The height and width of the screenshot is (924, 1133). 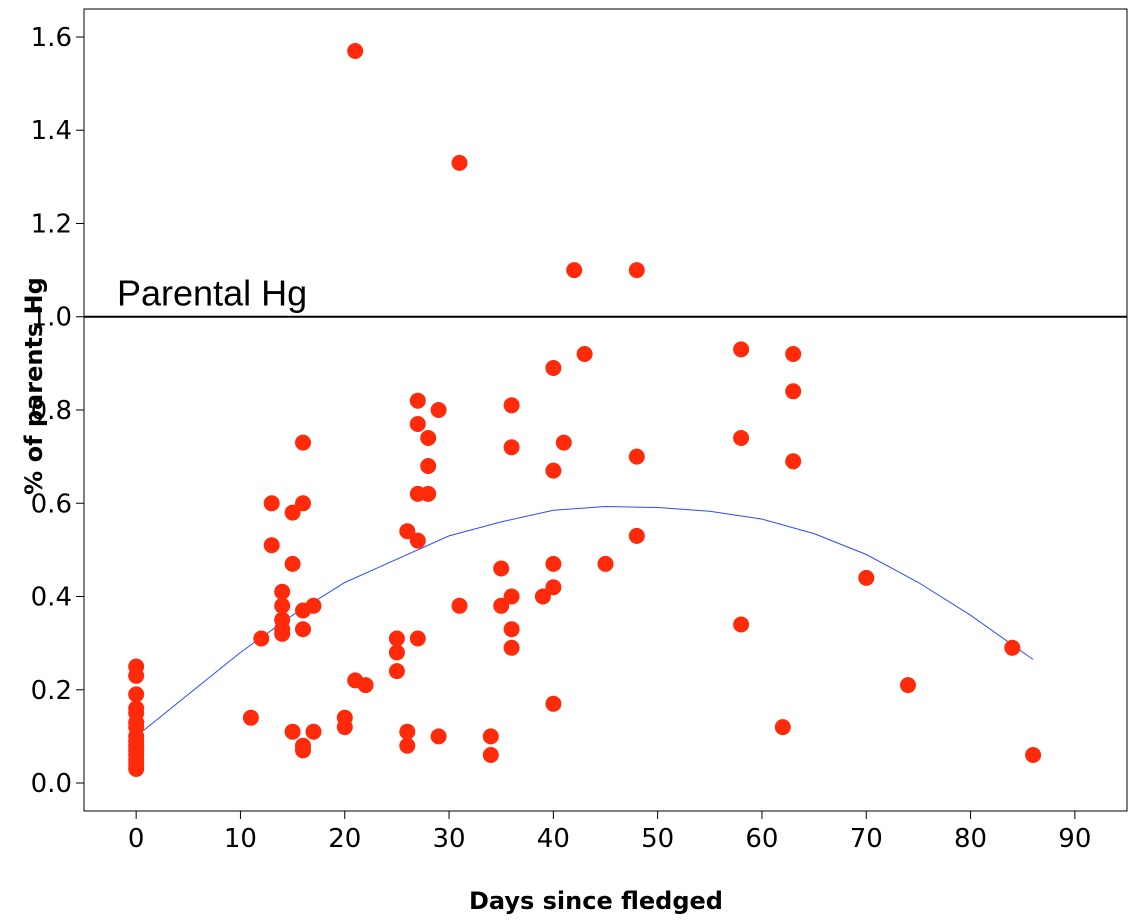 I want to click on y-tick-label: 1.4, so click(x=51, y=131).